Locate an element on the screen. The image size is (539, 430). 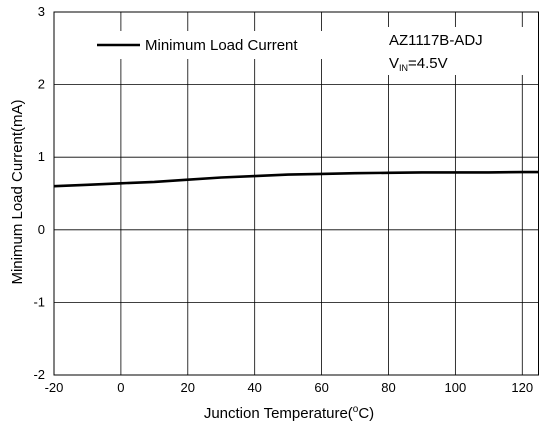
device-label: AZ1117B-ADJ is located at coordinates (436, 40).